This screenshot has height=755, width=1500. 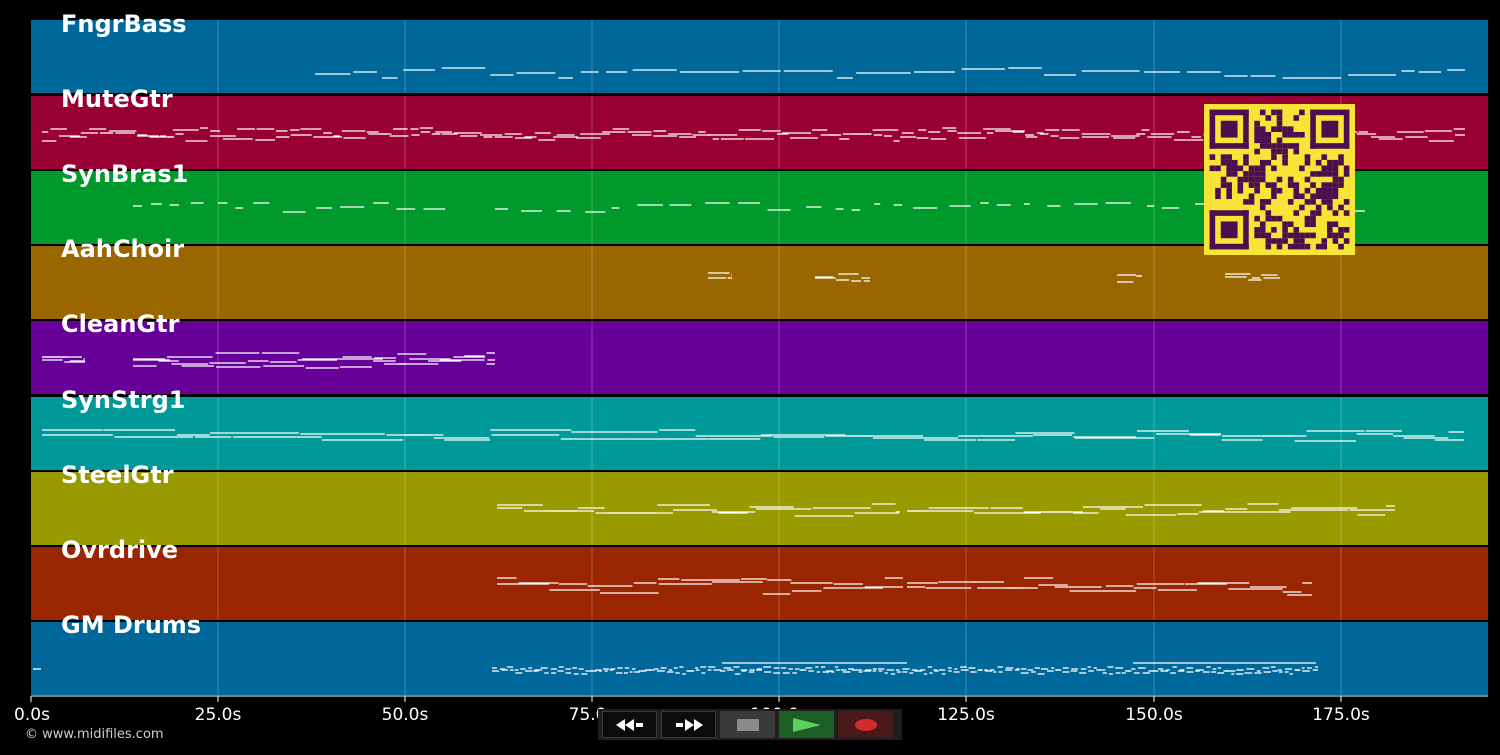 What do you see at coordinates (123, 249) in the screenshot?
I see `track-label-aahchoir: AahChoir` at bounding box center [123, 249].